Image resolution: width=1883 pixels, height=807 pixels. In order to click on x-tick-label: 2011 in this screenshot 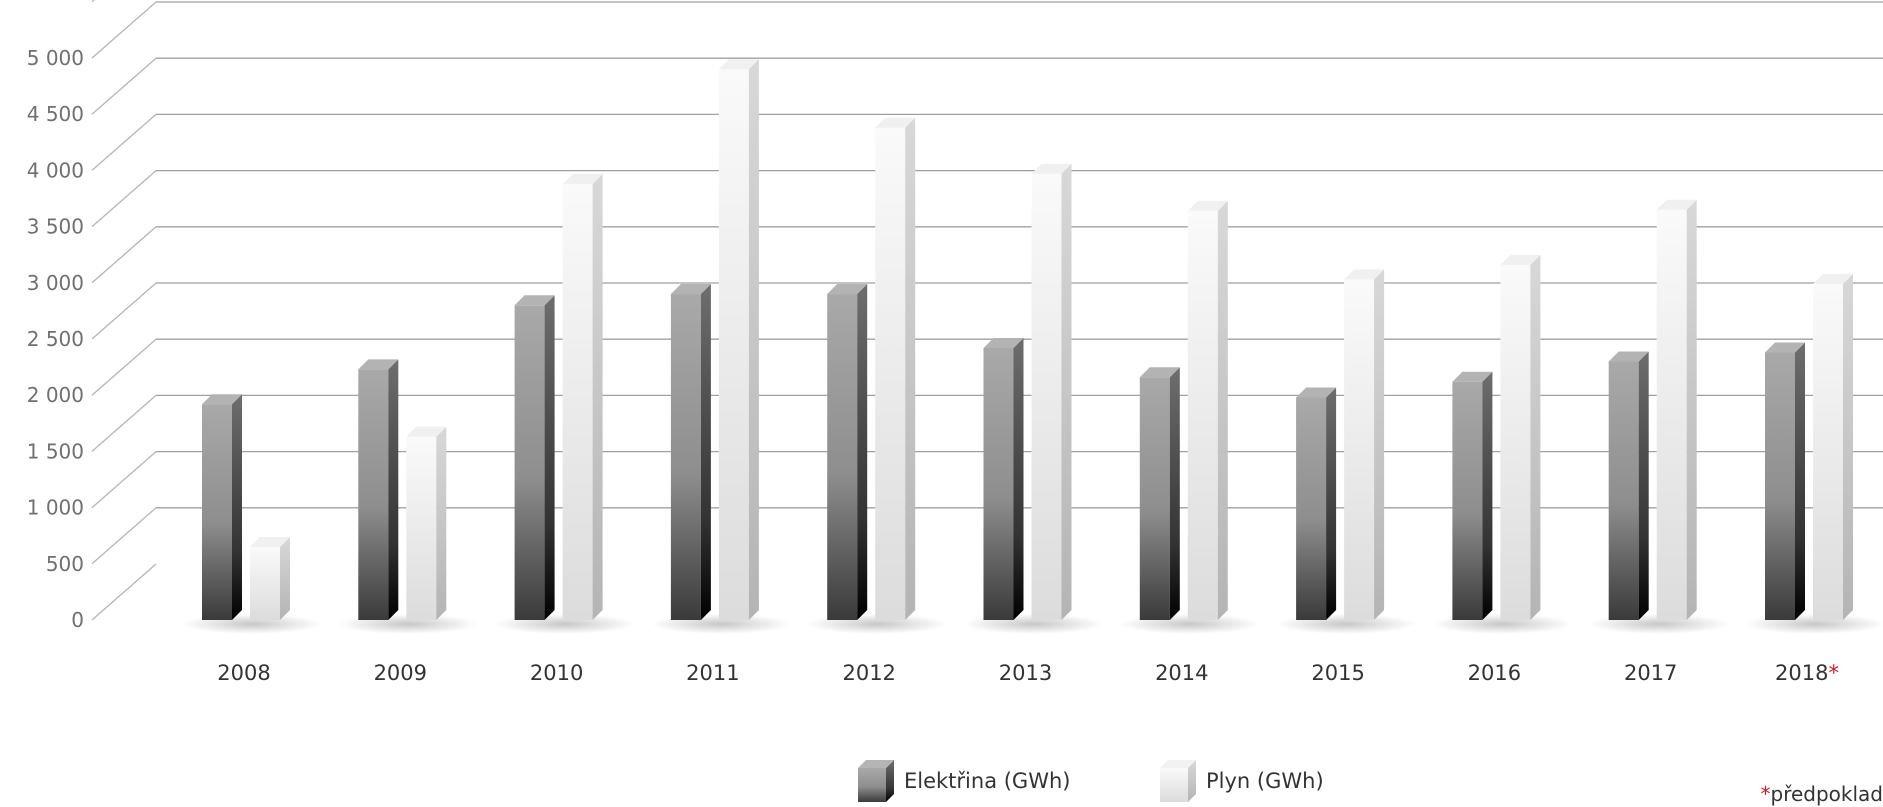, I will do `click(712, 673)`.